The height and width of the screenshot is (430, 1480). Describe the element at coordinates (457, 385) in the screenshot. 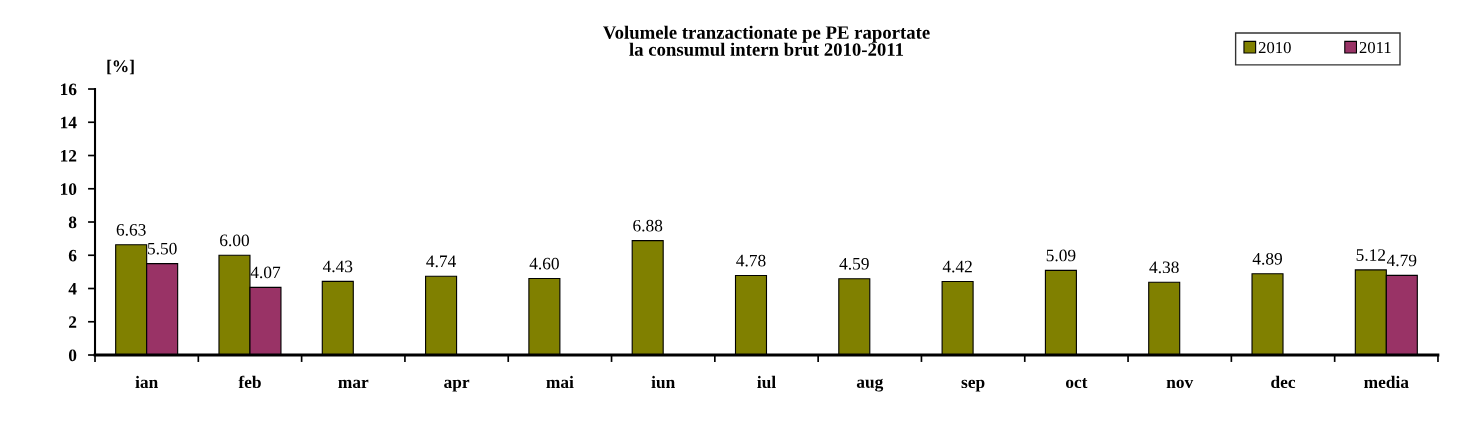

I see `x-tick-label: apr` at that location.